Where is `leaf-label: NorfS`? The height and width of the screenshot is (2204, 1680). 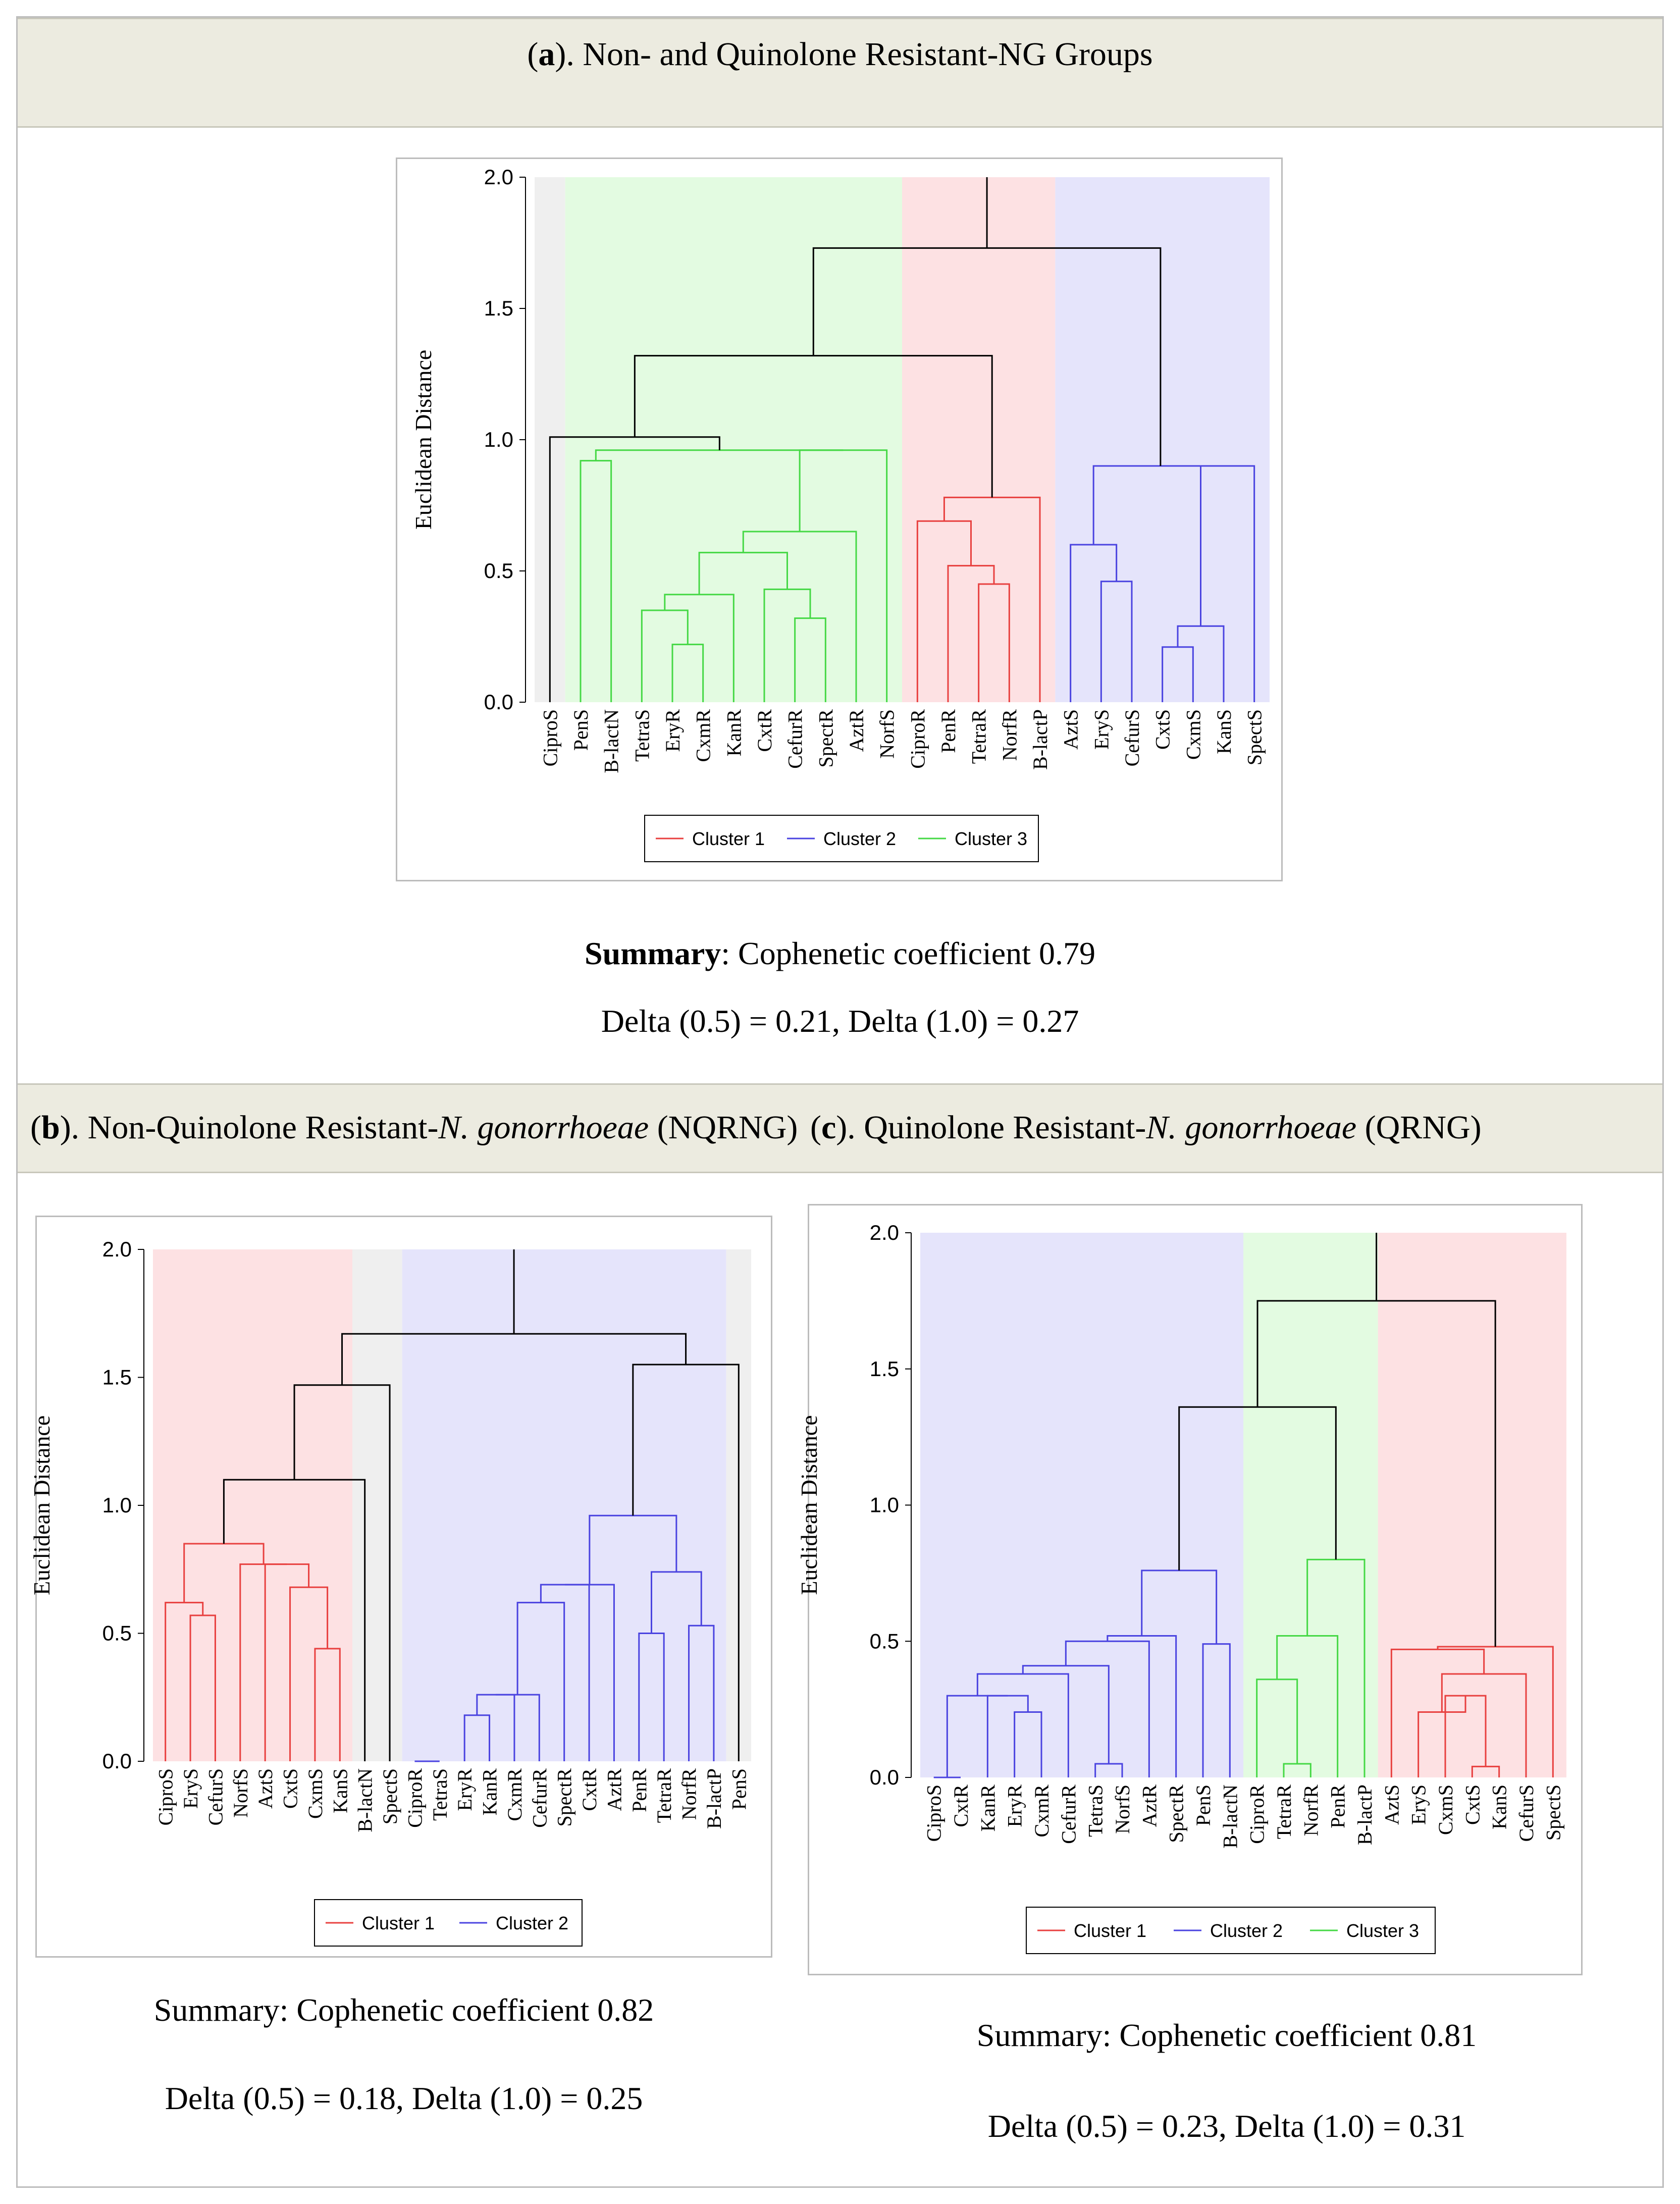
leaf-label: NorfS is located at coordinates (887, 734).